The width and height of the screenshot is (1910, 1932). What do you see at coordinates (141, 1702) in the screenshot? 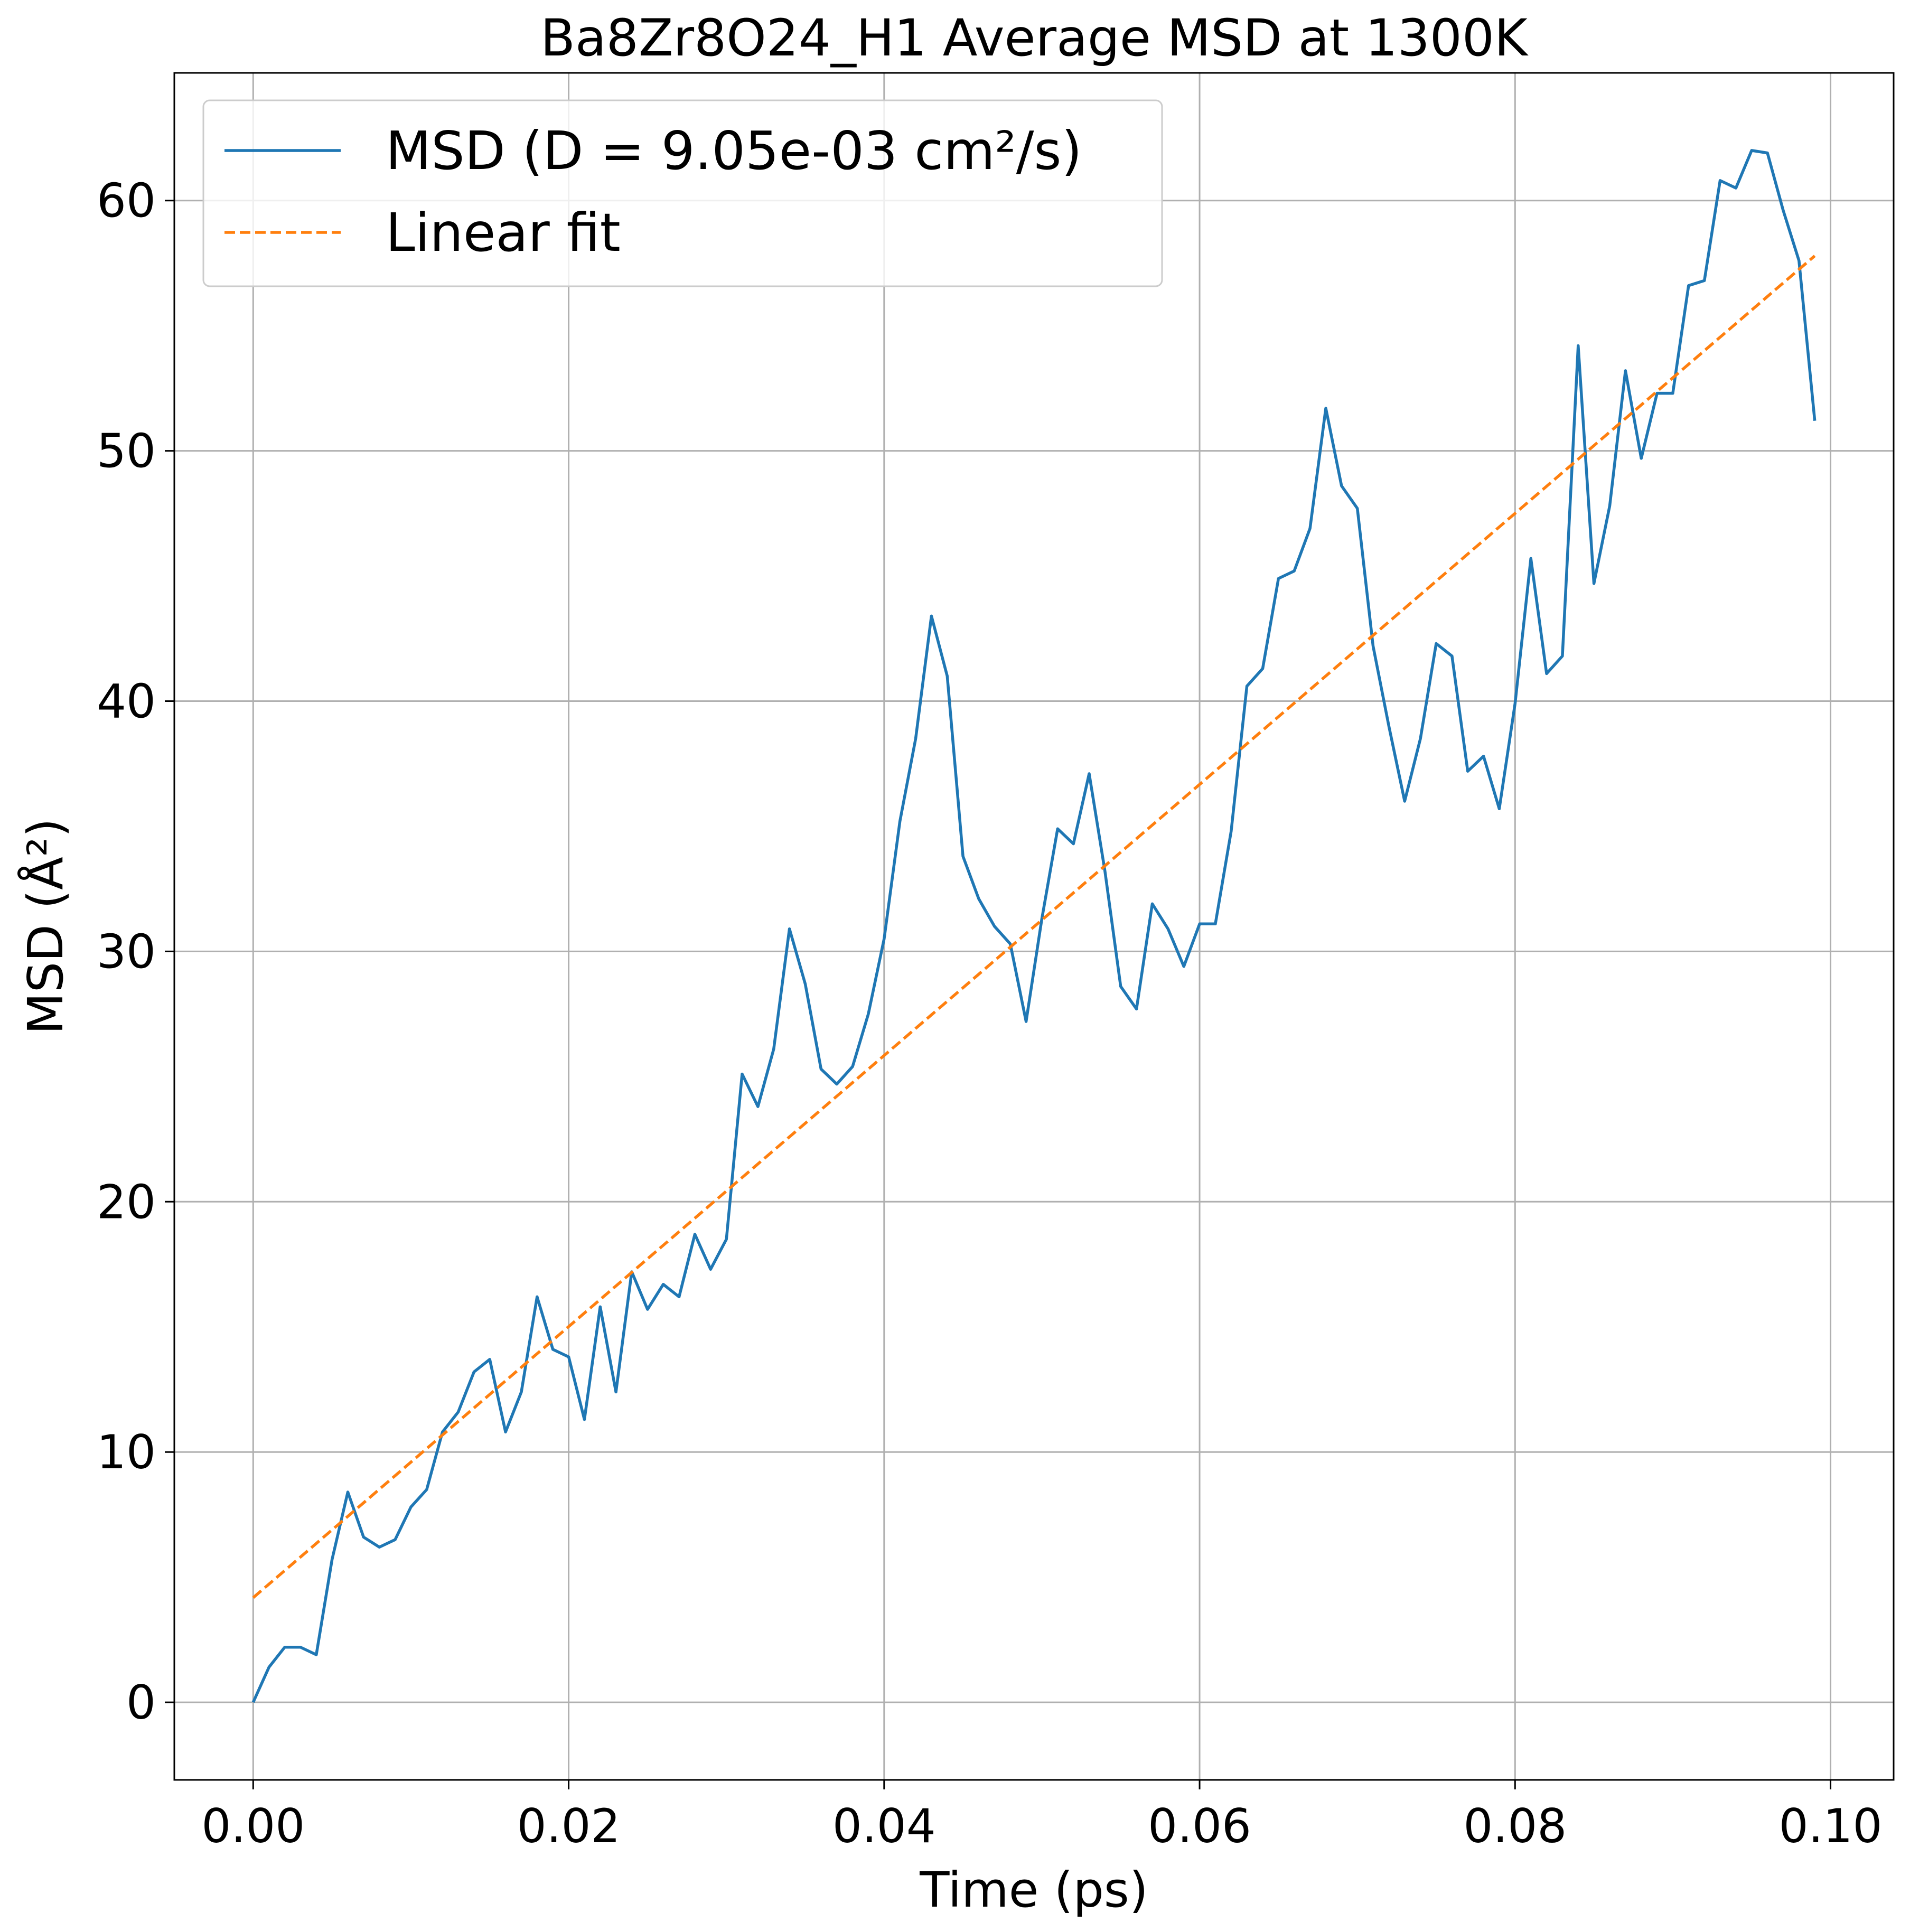
I see `y-tick-label: 0` at bounding box center [141, 1702].